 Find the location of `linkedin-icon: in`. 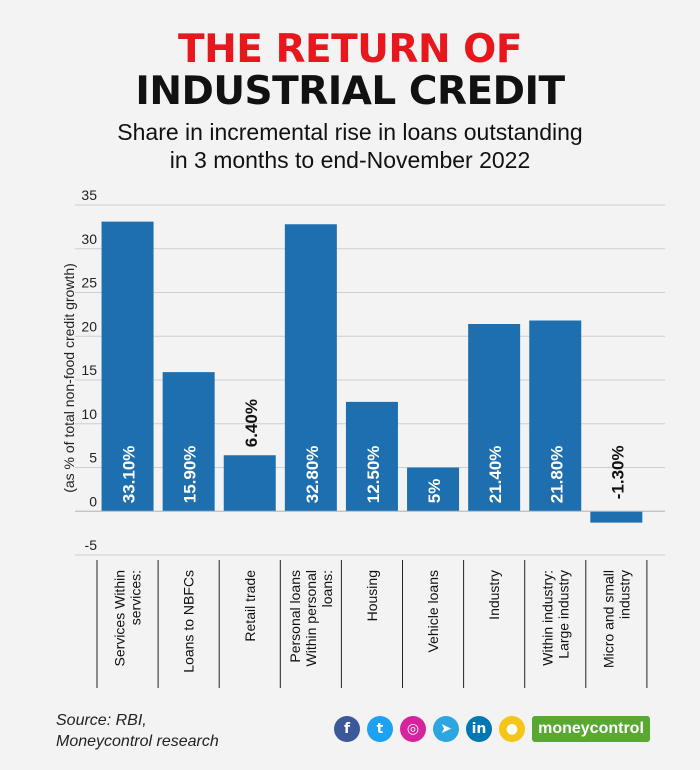

linkedin-icon: in is located at coordinates (479, 729).